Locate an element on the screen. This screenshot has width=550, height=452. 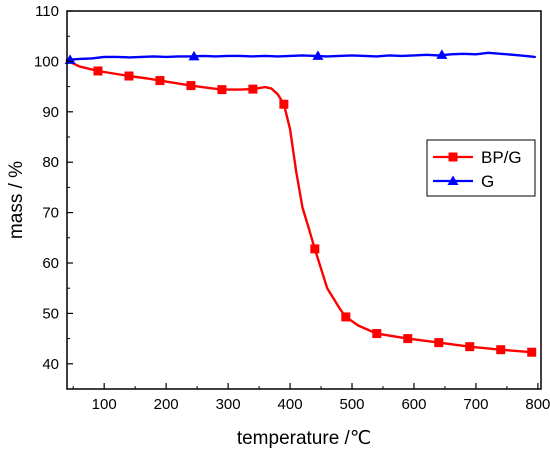
y-tick-label: 110 is located at coordinates (47, 11).